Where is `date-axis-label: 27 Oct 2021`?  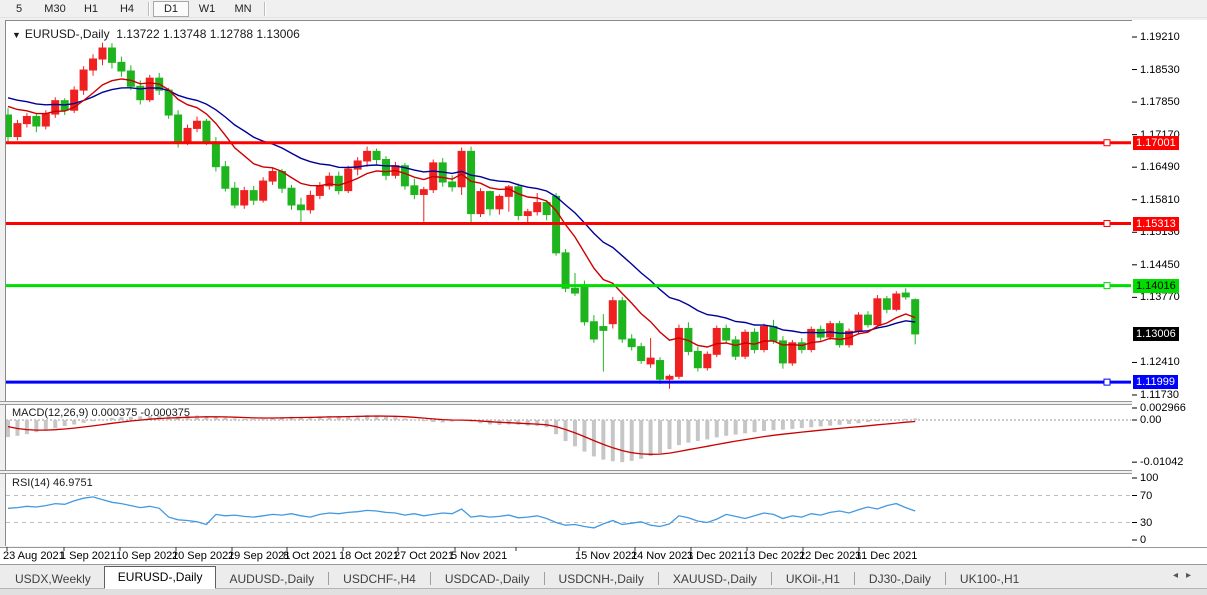 date-axis-label: 27 Oct 2021 is located at coordinates (424, 556).